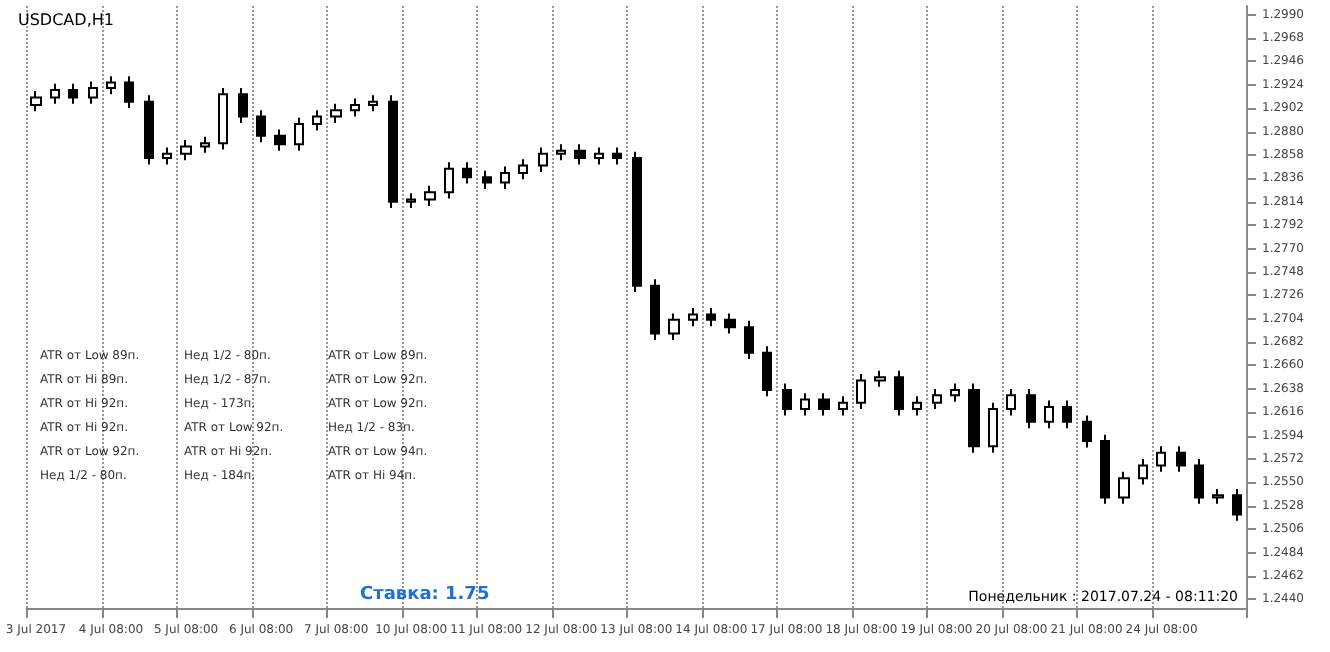 This screenshot has width=1330, height=652. I want to click on annotation: Ставка: 1.75, so click(425, 595).